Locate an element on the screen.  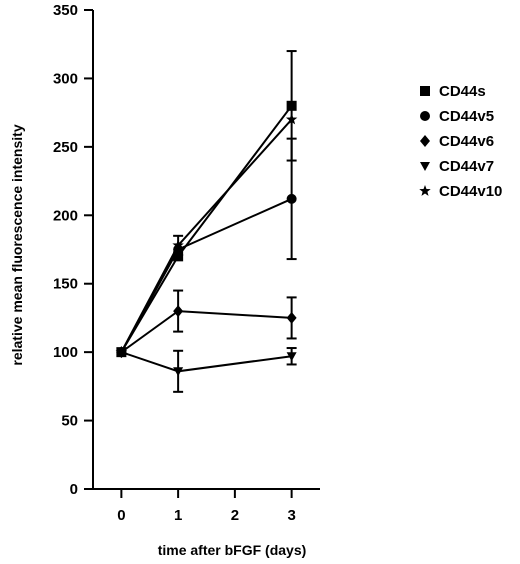
legend-label: CD44v10 is located at coordinates (470, 191).